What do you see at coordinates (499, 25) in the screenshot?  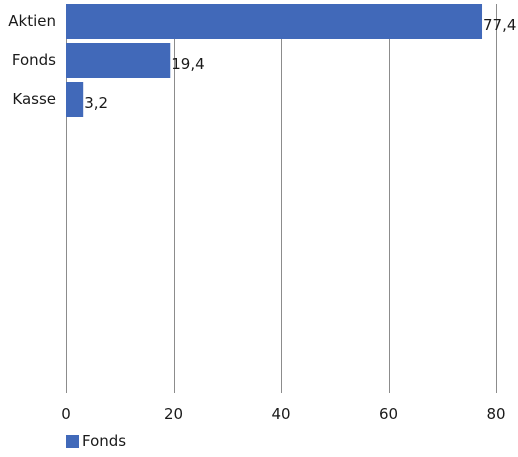 I see `data-label: 77,4` at bounding box center [499, 25].